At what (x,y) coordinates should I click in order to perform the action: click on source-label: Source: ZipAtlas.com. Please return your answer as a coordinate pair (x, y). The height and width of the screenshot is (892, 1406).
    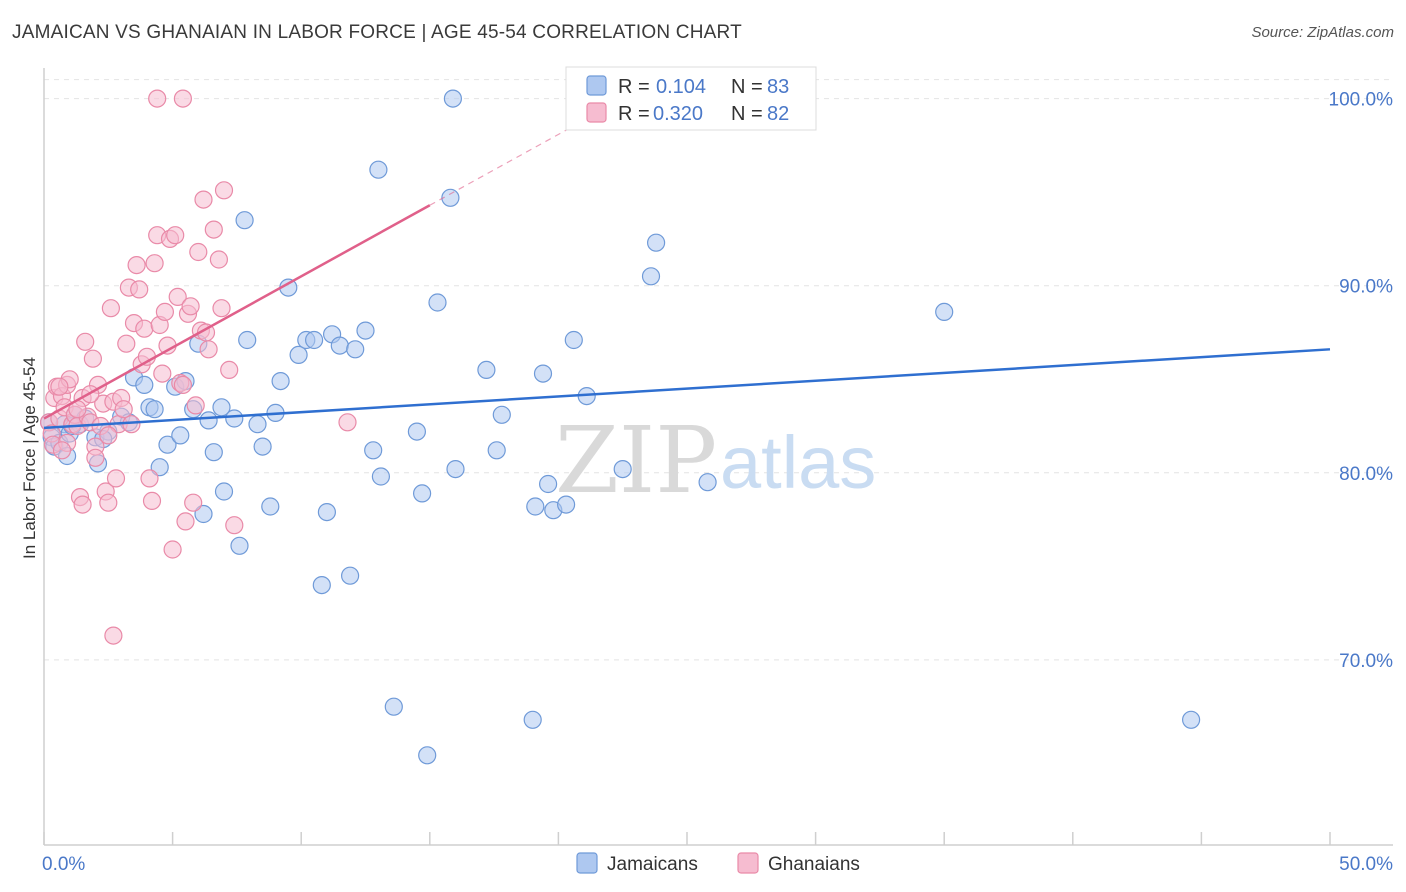
    Looking at the image, I should click on (1322, 32).